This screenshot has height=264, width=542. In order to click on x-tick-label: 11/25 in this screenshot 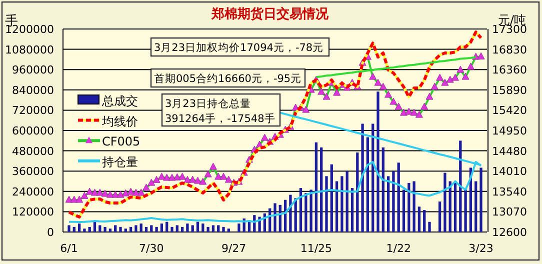, I will do `click(316, 248)`.